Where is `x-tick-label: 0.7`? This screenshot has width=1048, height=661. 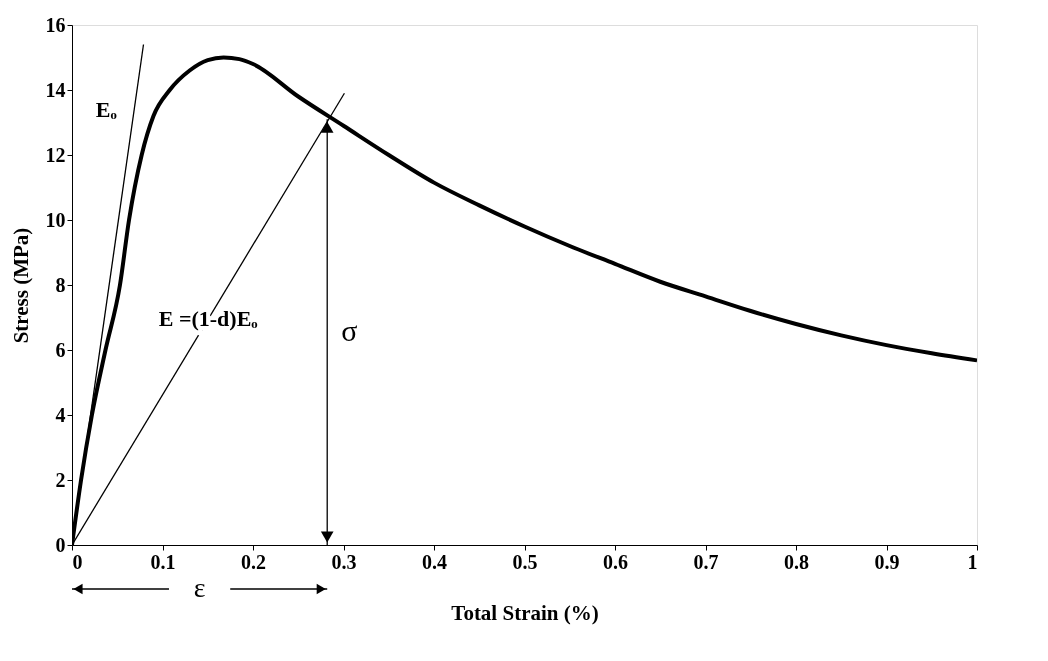
x-tick-label: 0.7 is located at coordinates (706, 561).